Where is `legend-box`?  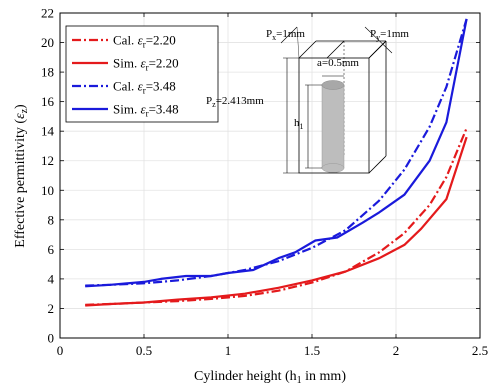 legend-box is located at coordinates (142, 74).